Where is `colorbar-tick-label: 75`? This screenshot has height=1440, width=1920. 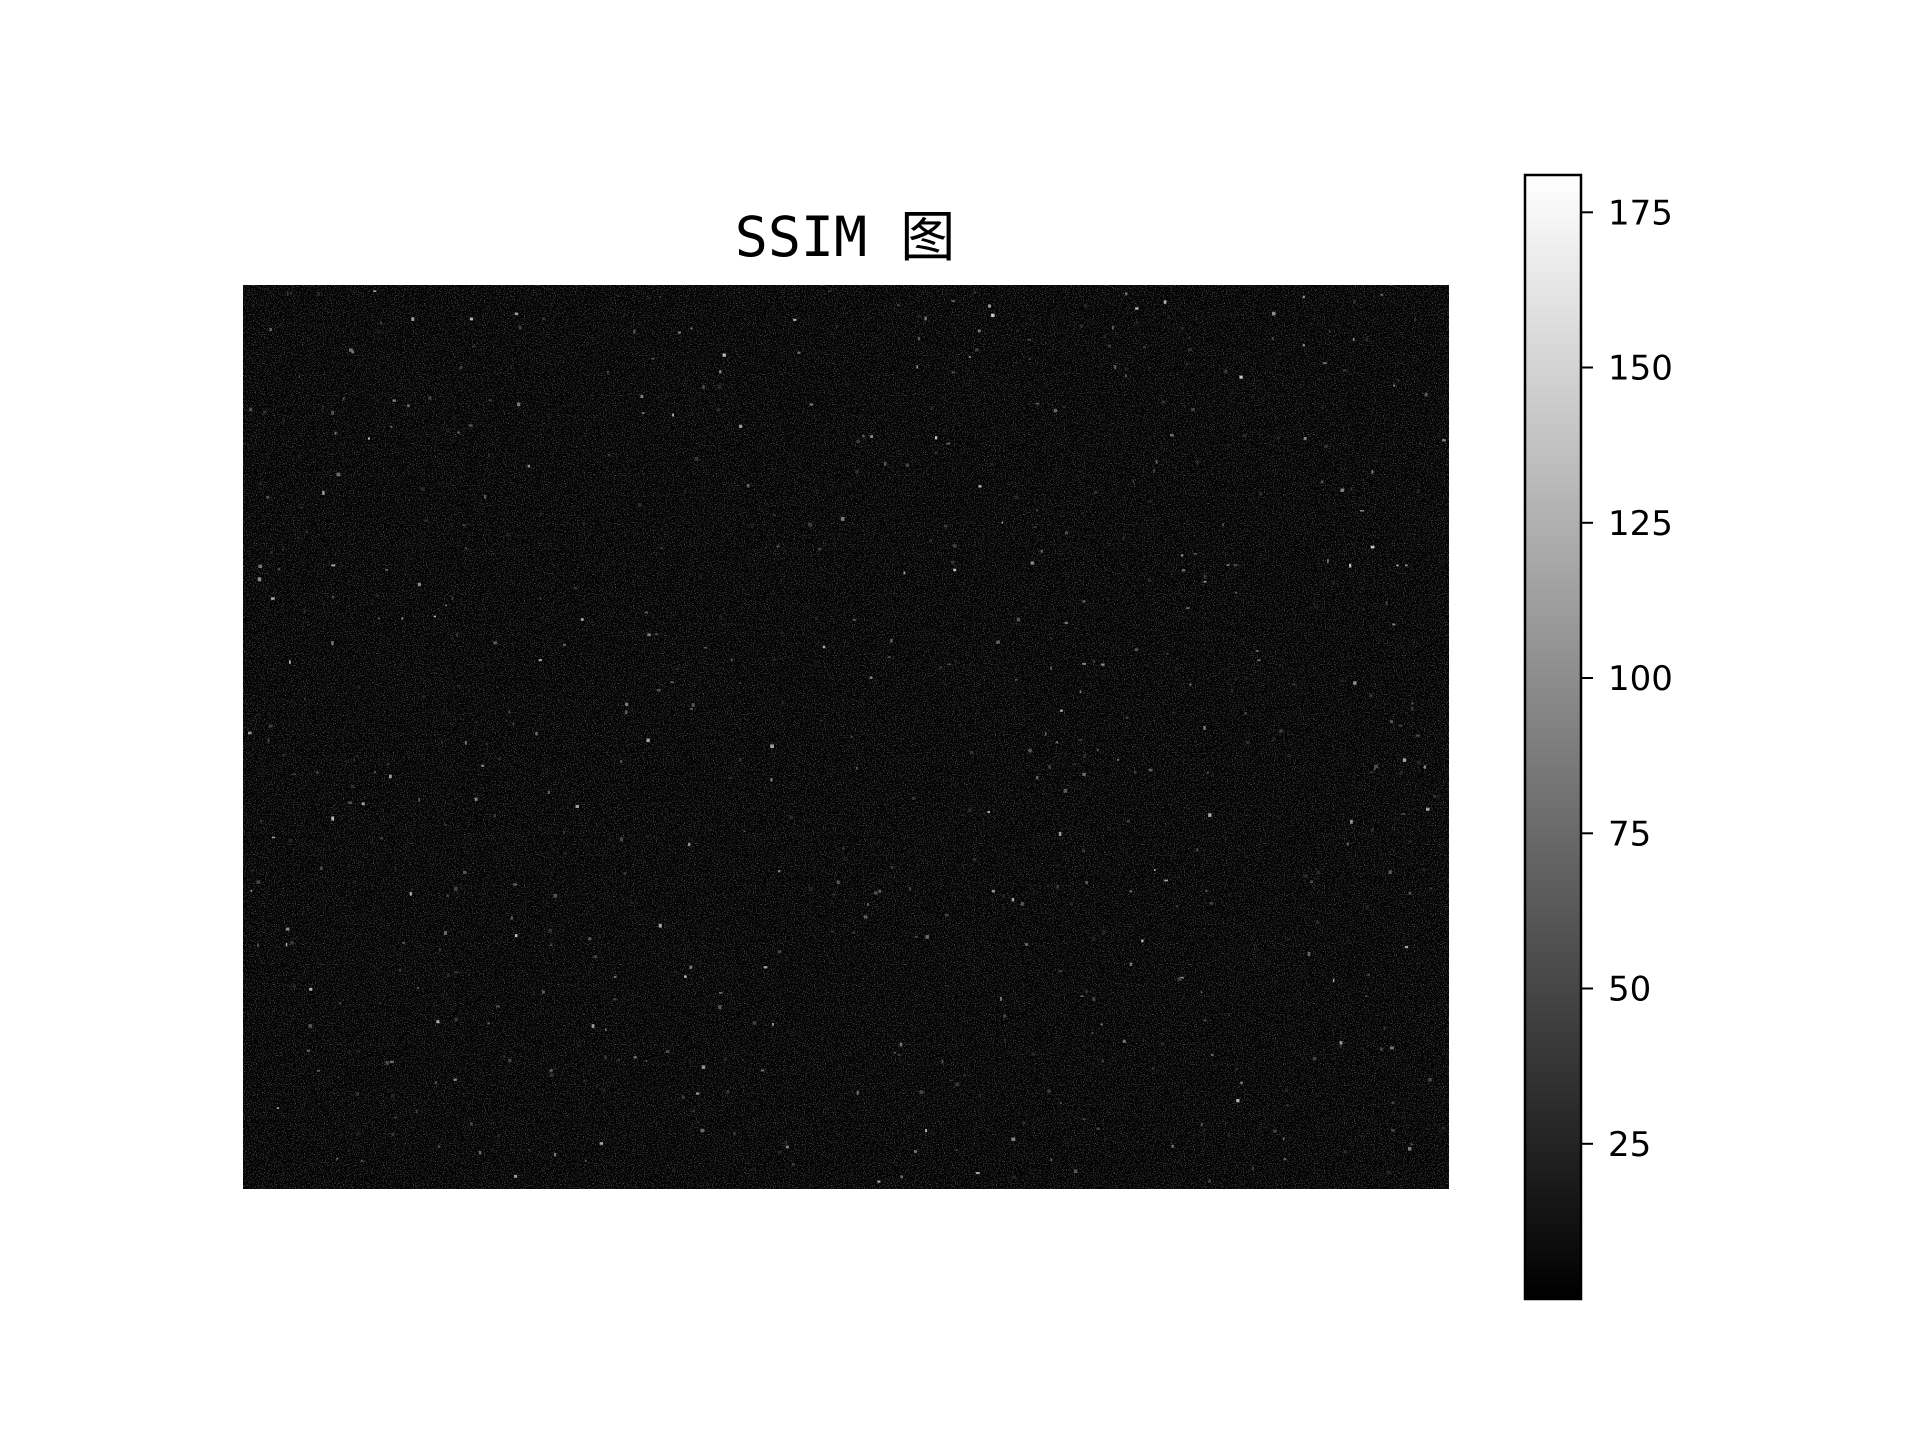
colorbar-tick-label: 75 is located at coordinates (1629, 834).